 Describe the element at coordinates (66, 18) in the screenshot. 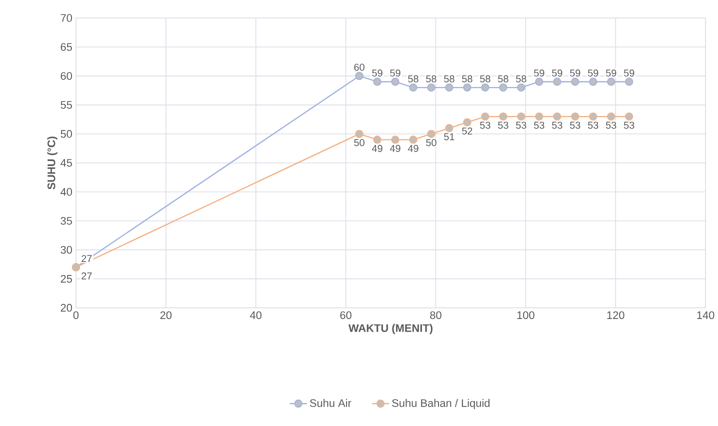

I see `y-tick-label: 70` at that location.